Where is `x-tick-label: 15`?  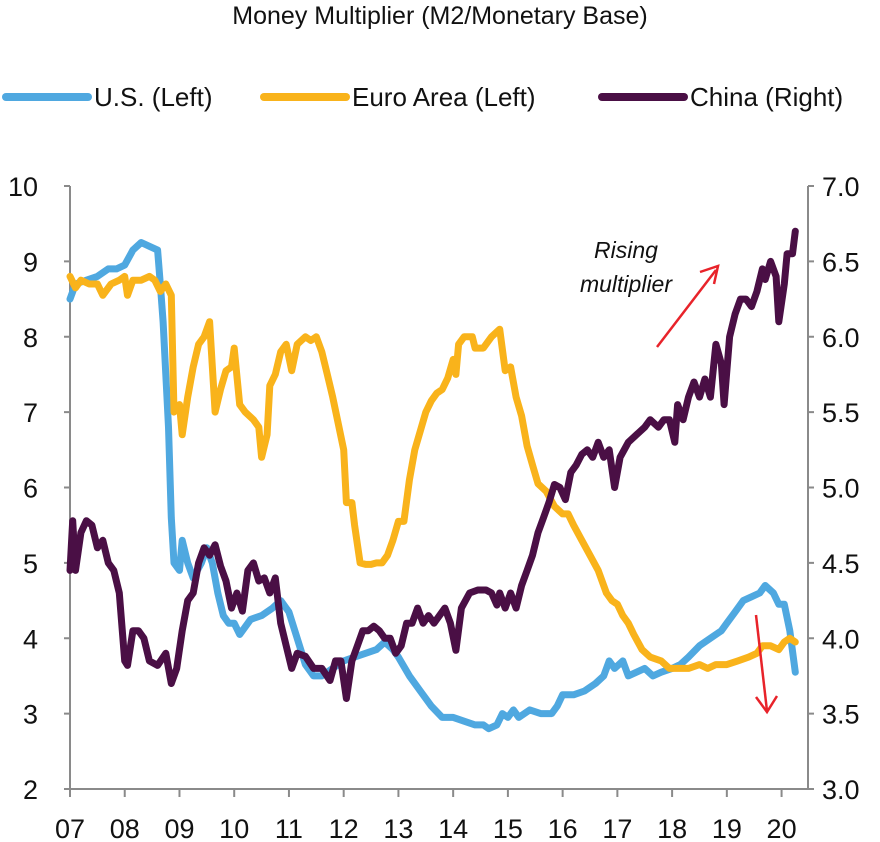 x-tick-label: 15 is located at coordinates (508, 828).